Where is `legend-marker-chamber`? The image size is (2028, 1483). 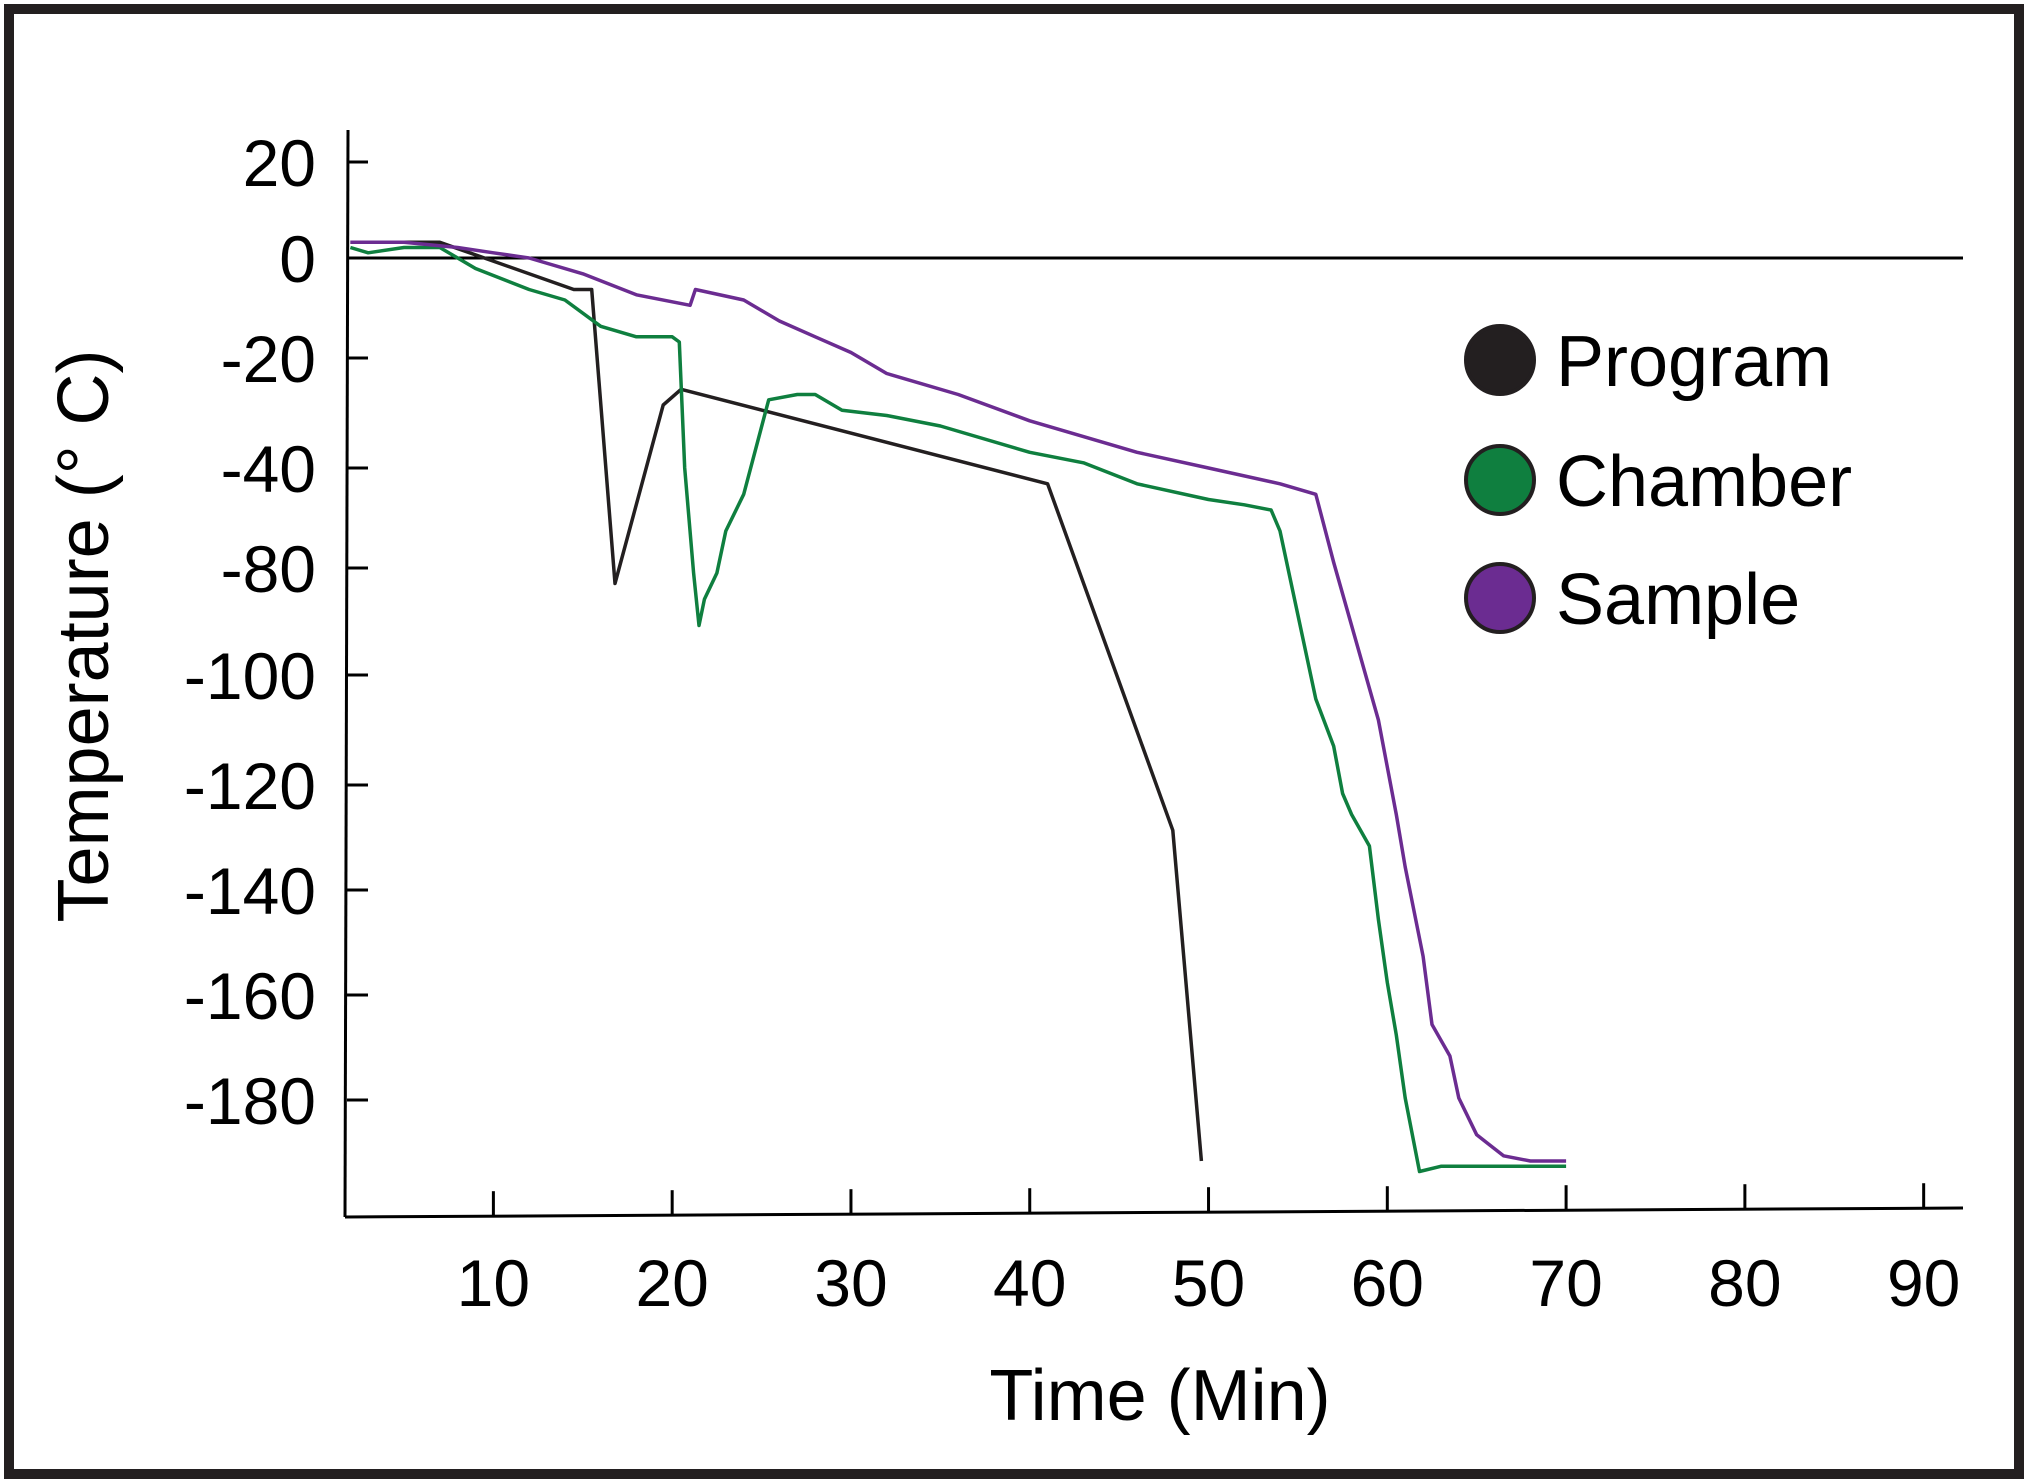
legend-marker-chamber is located at coordinates (1500, 480).